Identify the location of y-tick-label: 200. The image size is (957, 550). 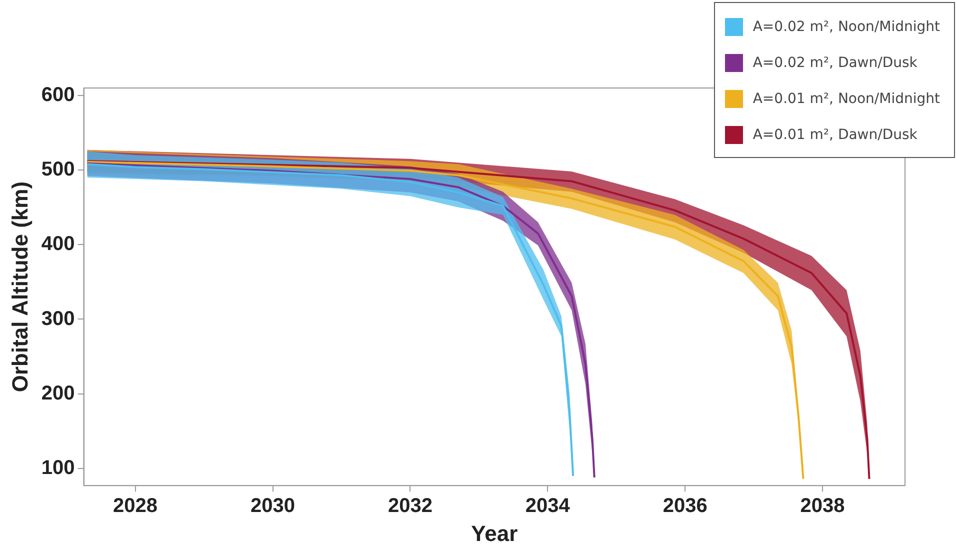
(58, 393).